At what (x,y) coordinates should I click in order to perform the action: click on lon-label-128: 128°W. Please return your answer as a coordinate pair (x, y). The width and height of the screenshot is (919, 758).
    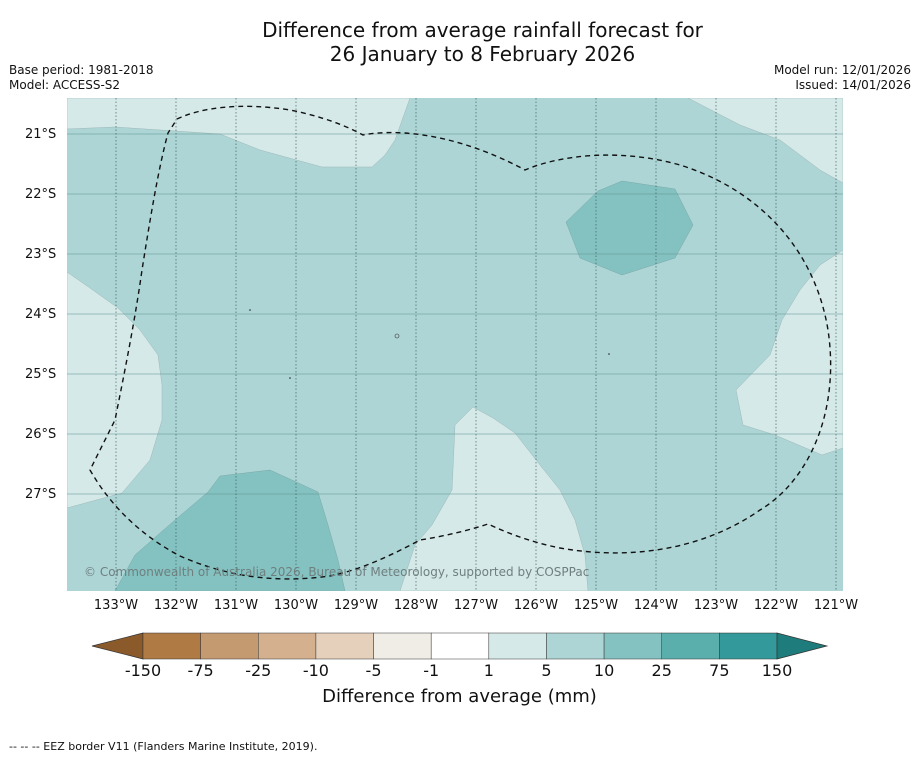
    Looking at the image, I should click on (416, 605).